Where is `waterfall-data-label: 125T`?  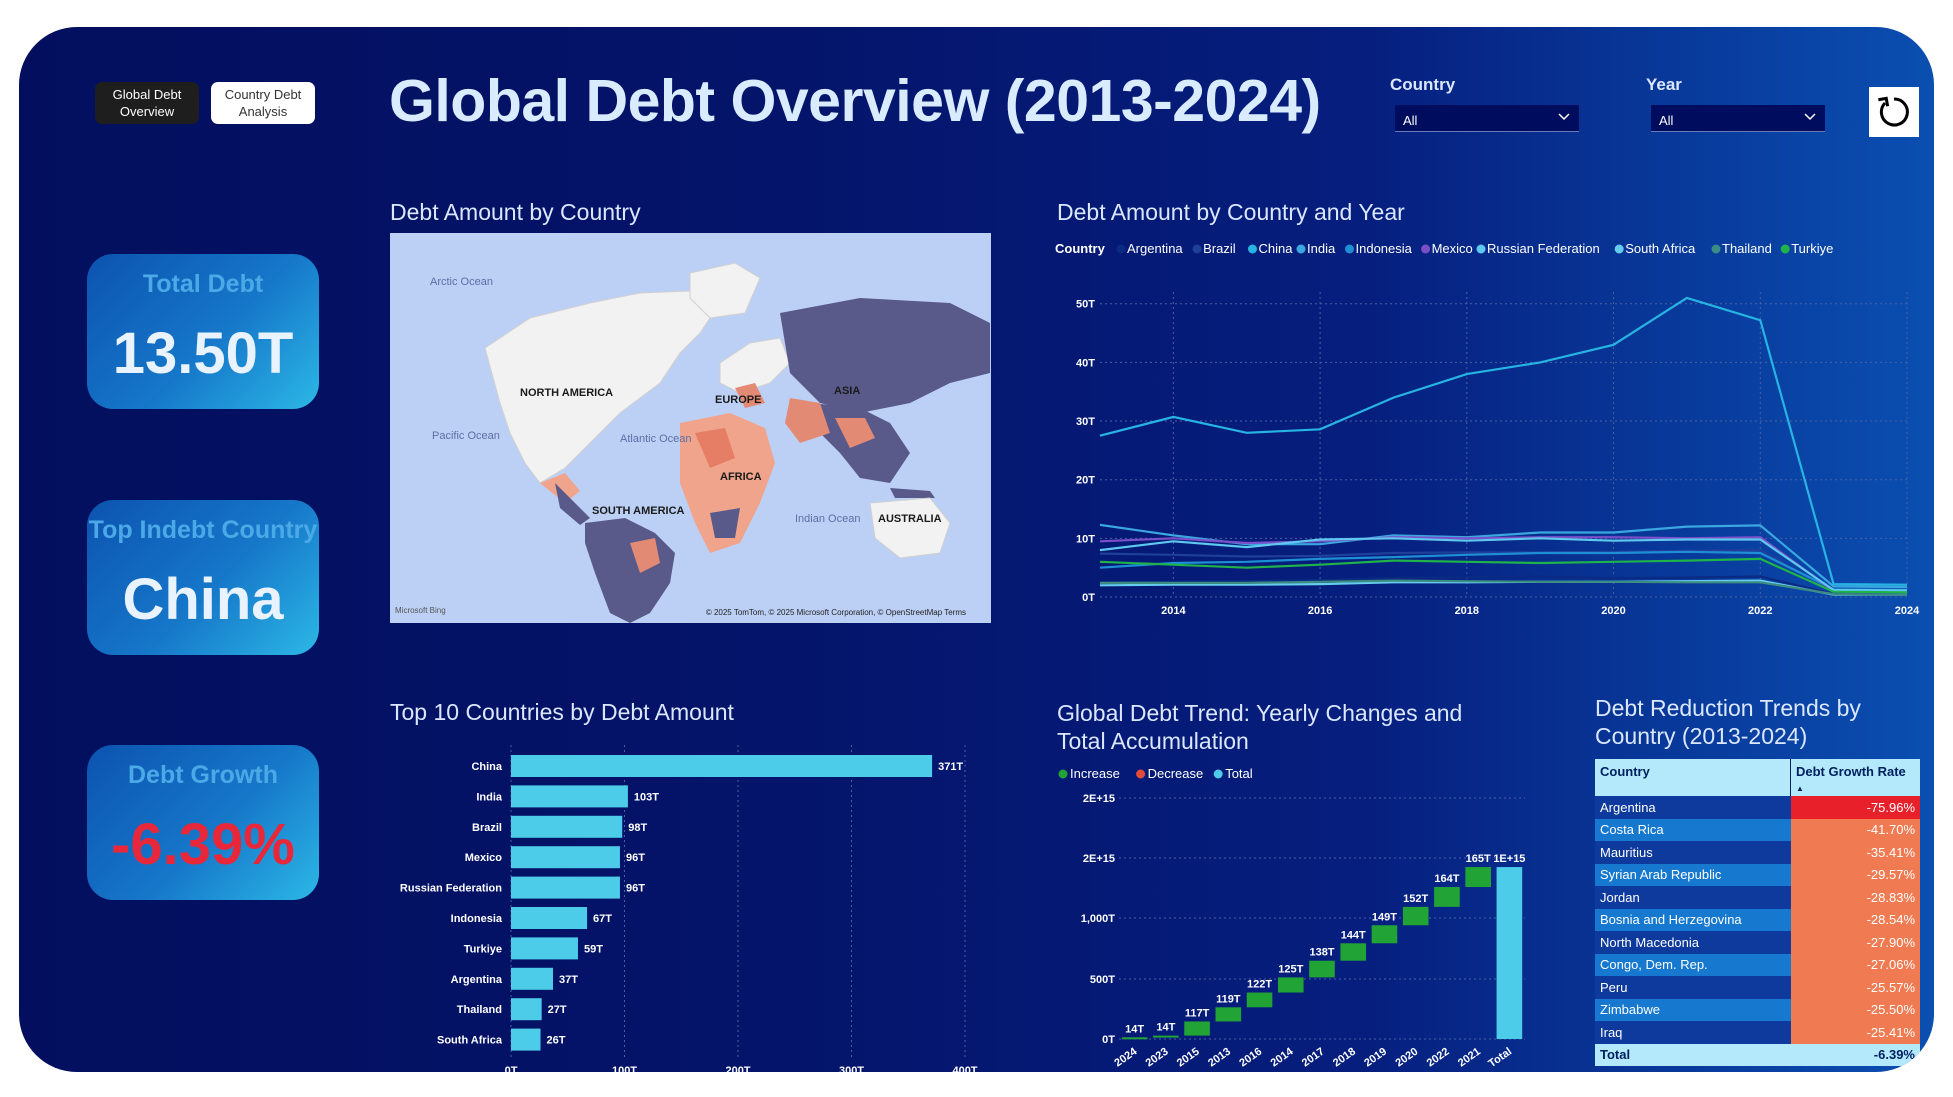
waterfall-data-label: 125T is located at coordinates (1290, 969).